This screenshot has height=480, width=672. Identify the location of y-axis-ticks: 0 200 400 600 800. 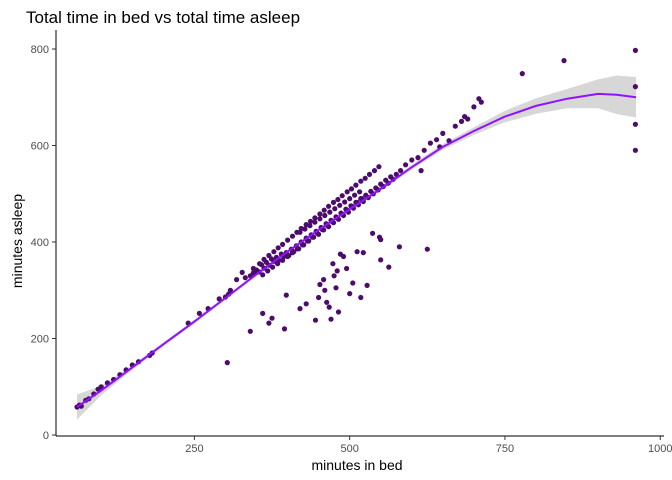
(43, 243).